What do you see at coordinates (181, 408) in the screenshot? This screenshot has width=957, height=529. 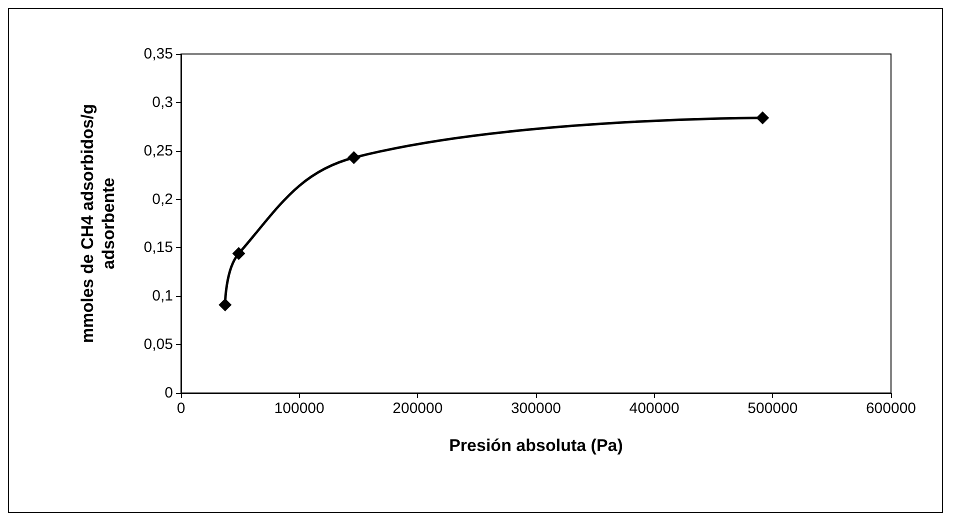 I see `x-tick-label: 0` at bounding box center [181, 408].